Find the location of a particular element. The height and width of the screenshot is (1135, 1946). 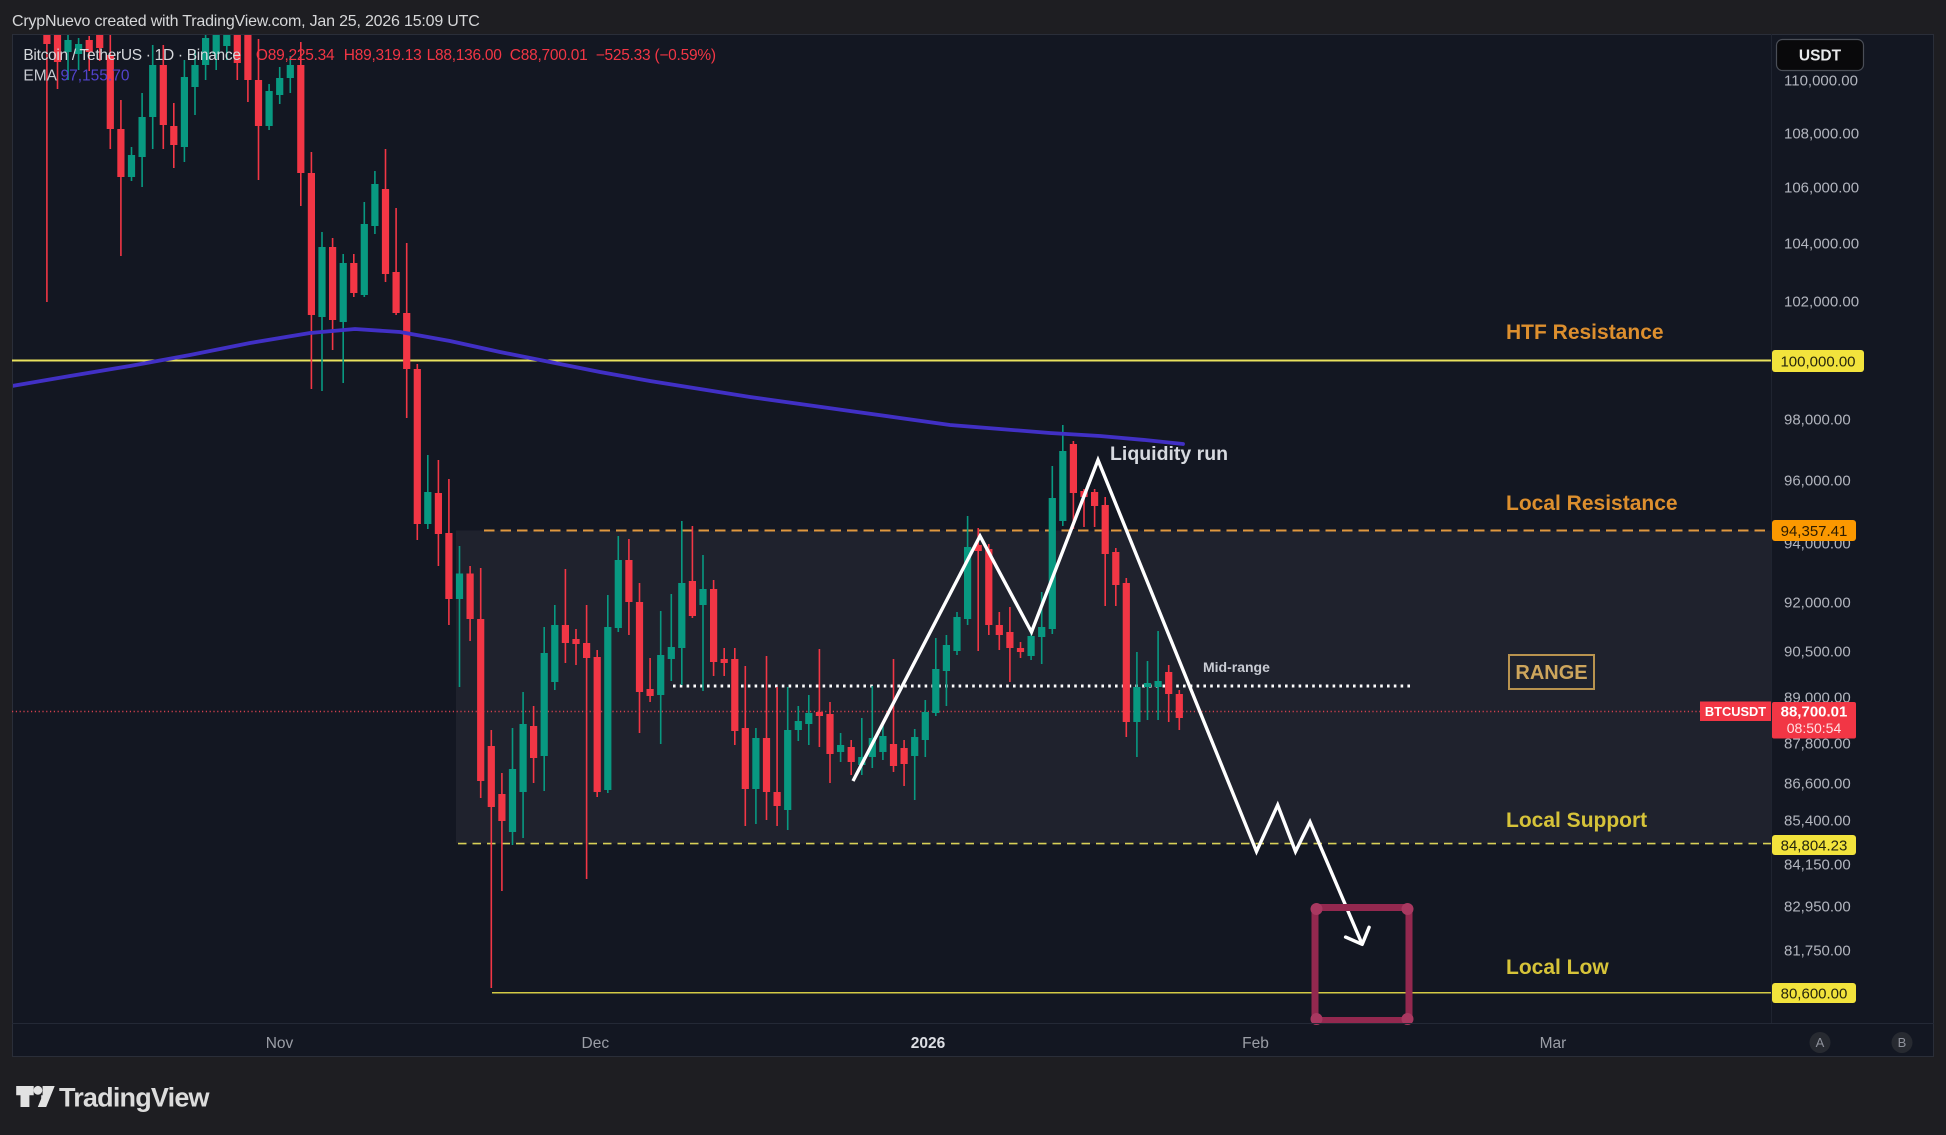

svg-text: 96,000.00 is located at coordinates (1817, 481).